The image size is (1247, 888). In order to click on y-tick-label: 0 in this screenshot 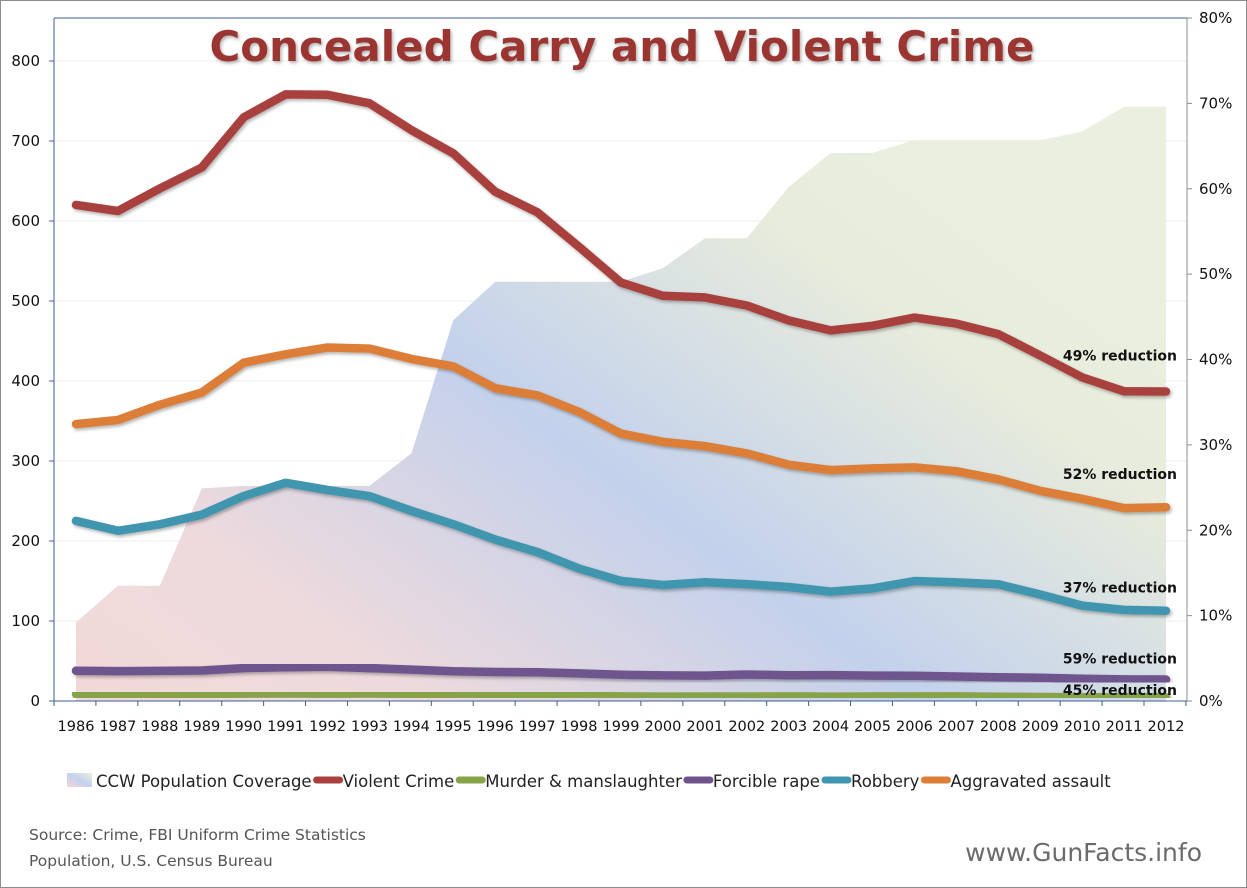, I will do `click(35, 701)`.